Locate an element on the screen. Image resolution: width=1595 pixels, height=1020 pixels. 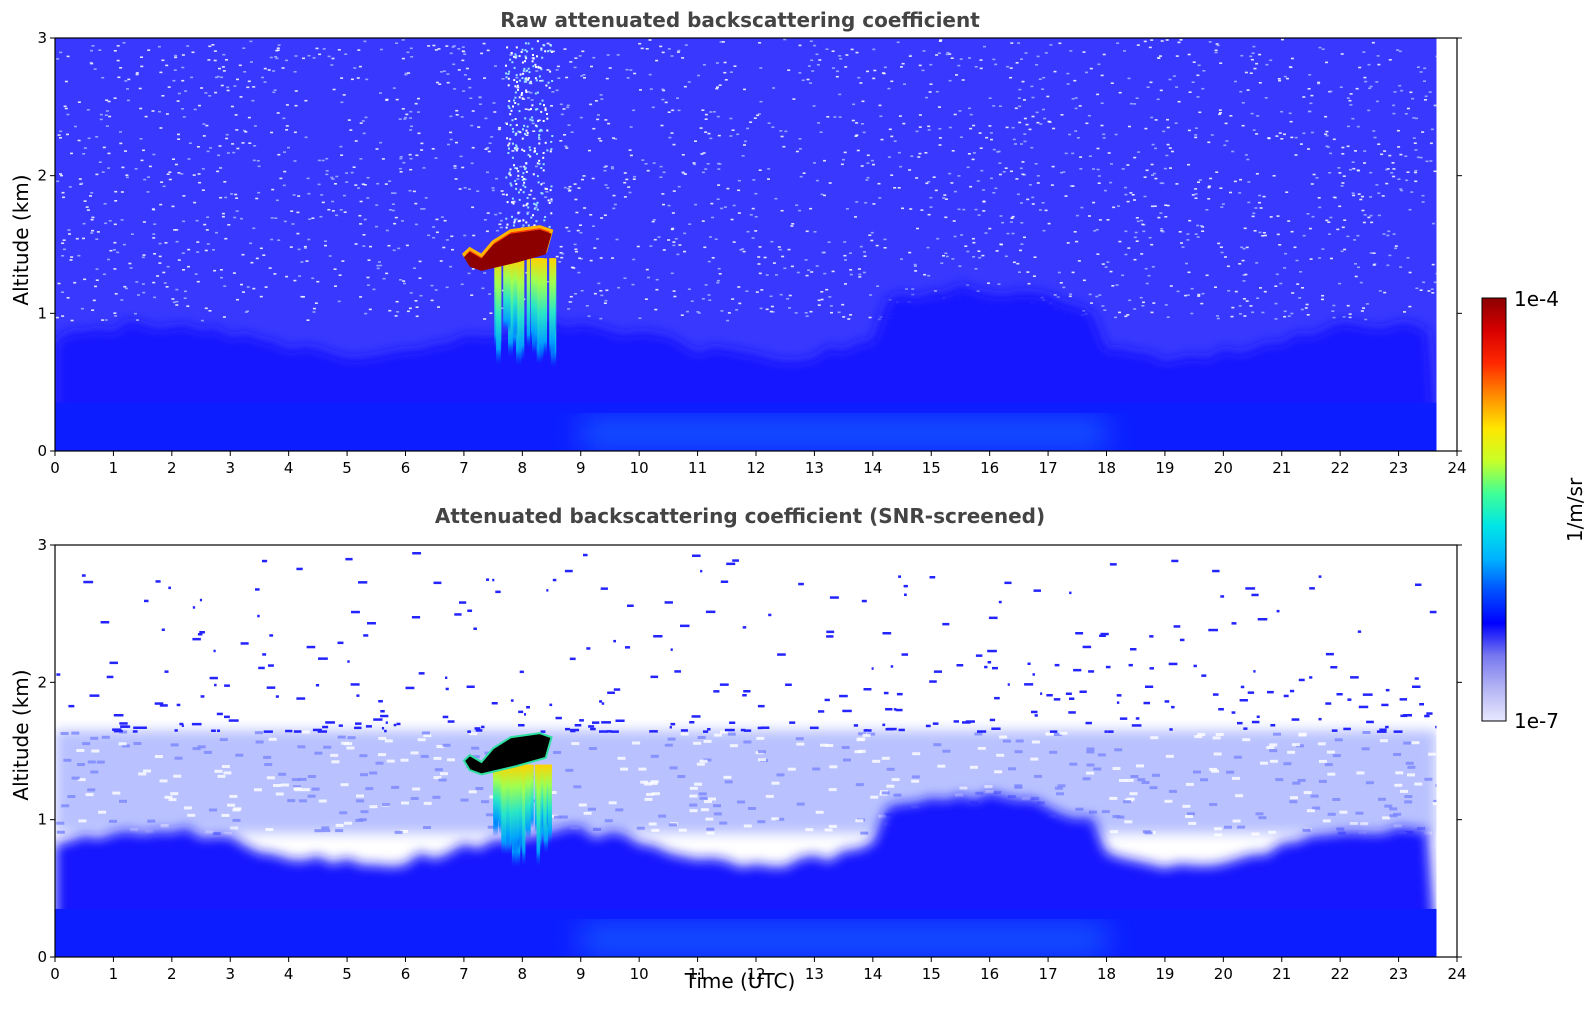
x-tick-label: 10 is located at coordinates (639, 974).